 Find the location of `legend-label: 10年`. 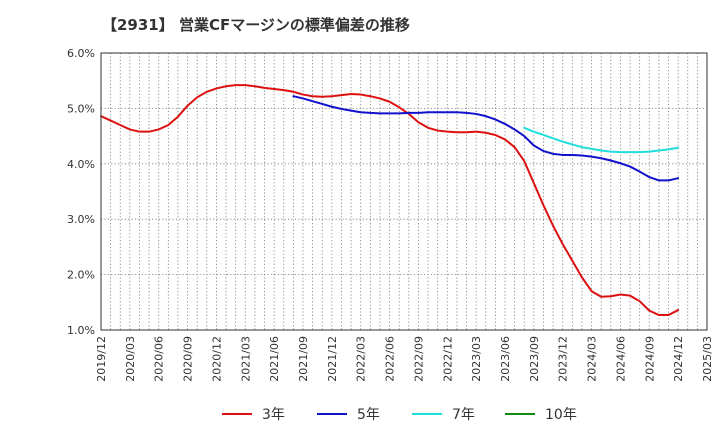

legend-label: 10年 is located at coordinates (561, 415).